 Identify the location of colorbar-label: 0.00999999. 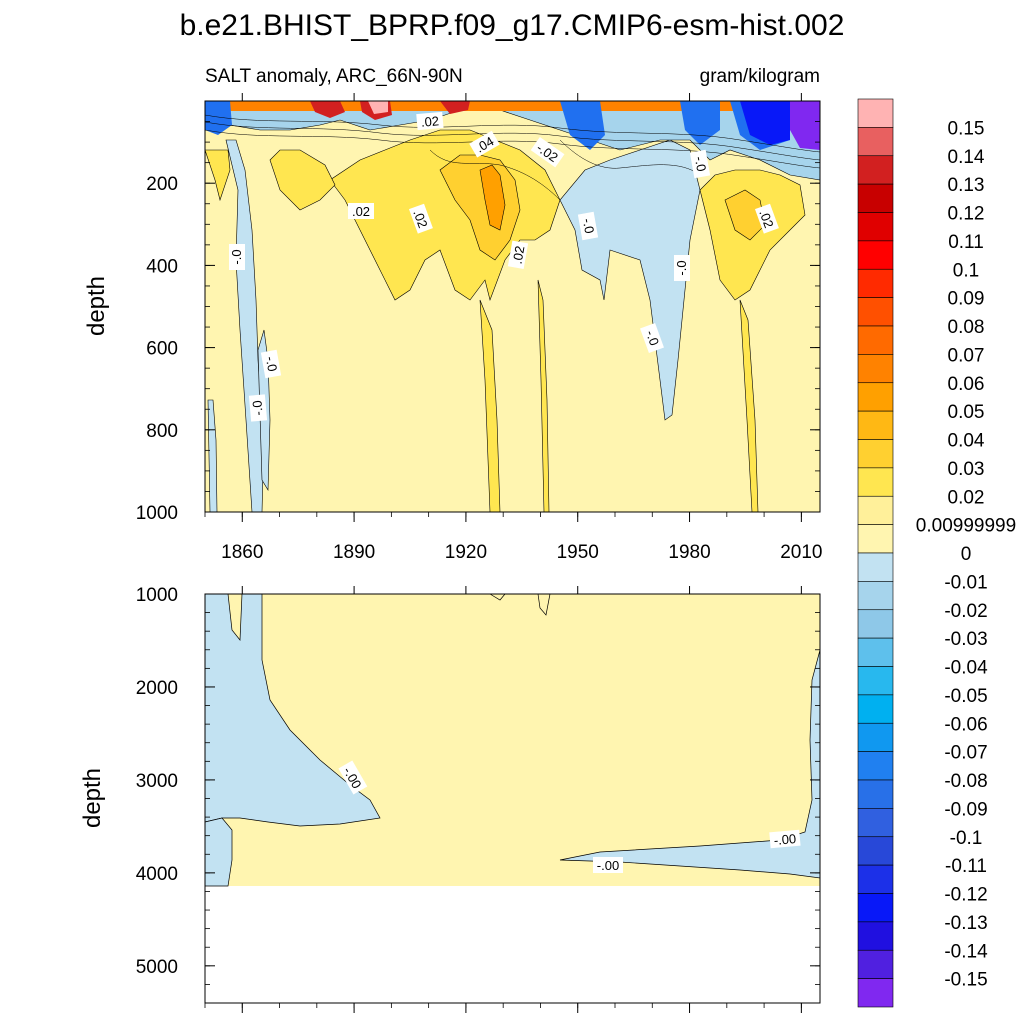
(966, 526).